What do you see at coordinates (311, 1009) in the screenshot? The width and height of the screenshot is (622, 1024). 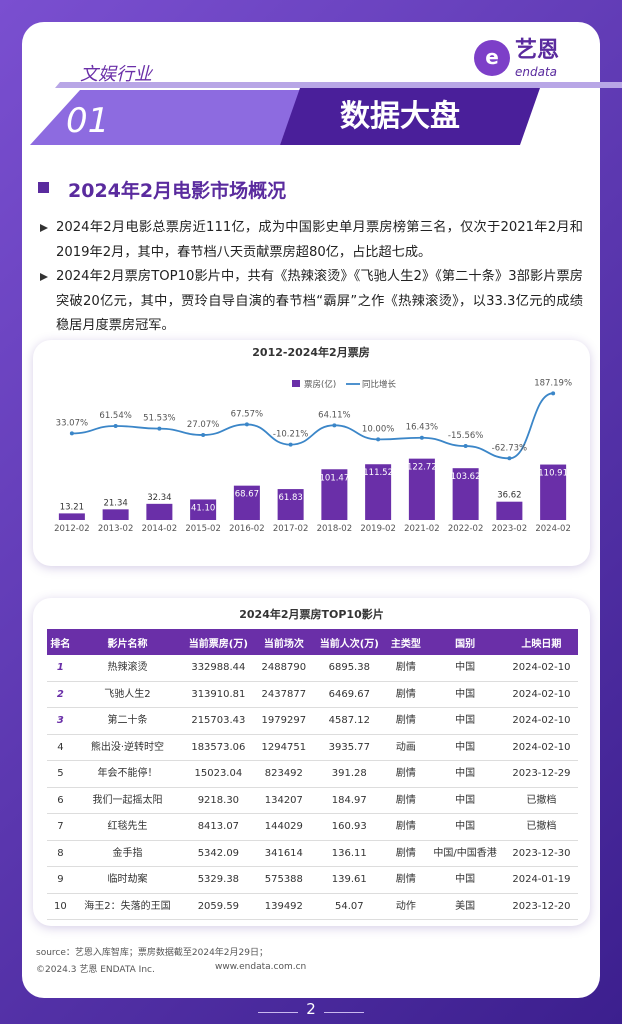 I see `page-number: 2` at bounding box center [311, 1009].